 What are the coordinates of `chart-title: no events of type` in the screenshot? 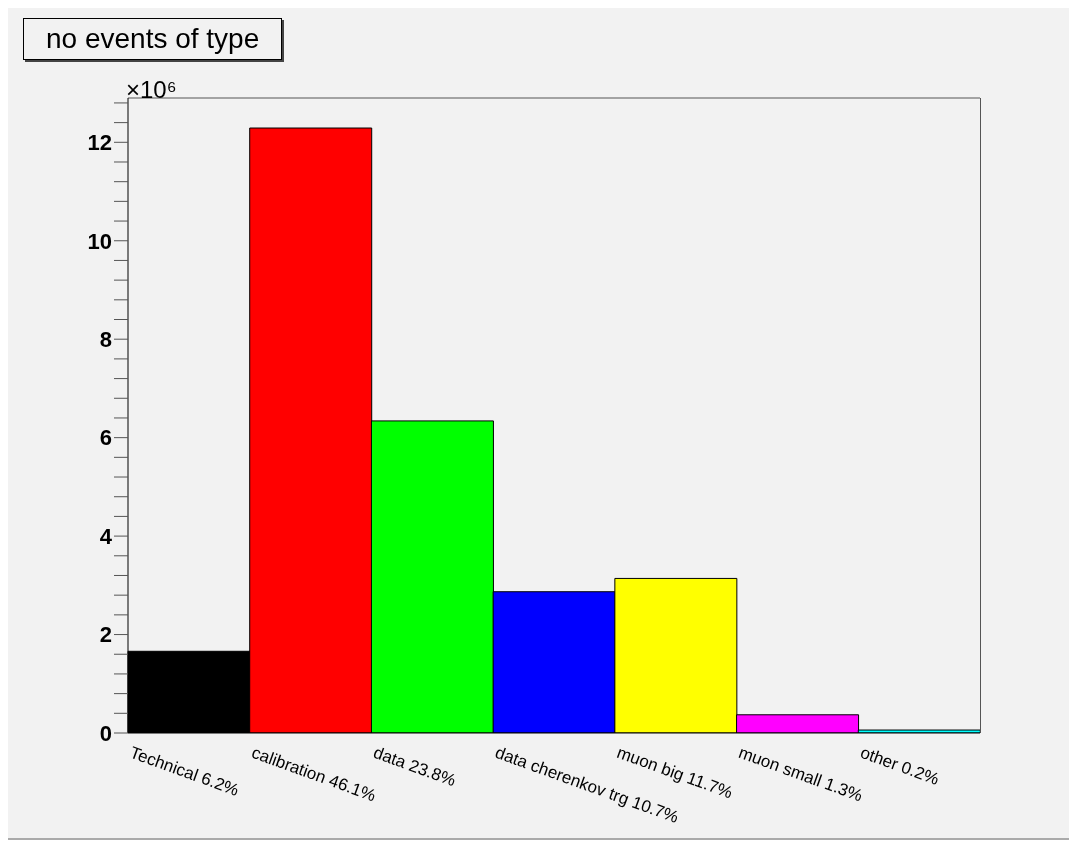 It's located at (153, 39).